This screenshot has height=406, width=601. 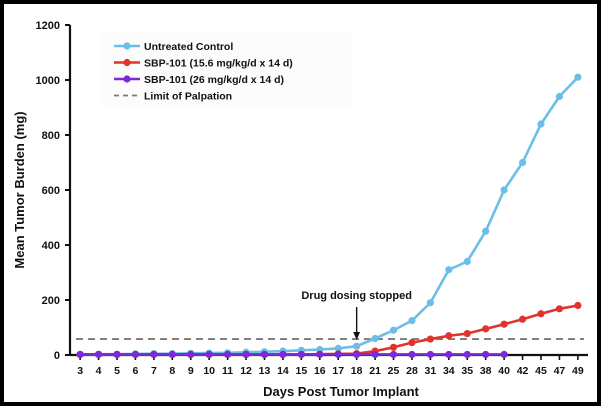 I want to click on x-axis-tick-label: 35, so click(x=467, y=371).